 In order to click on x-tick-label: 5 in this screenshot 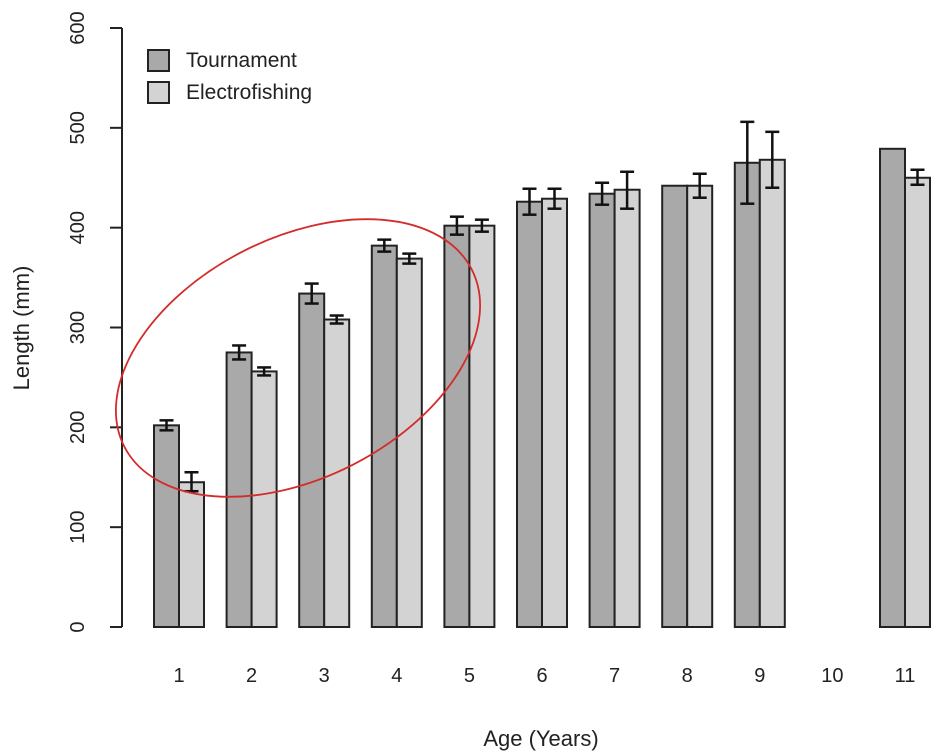, I will do `click(469, 676)`.